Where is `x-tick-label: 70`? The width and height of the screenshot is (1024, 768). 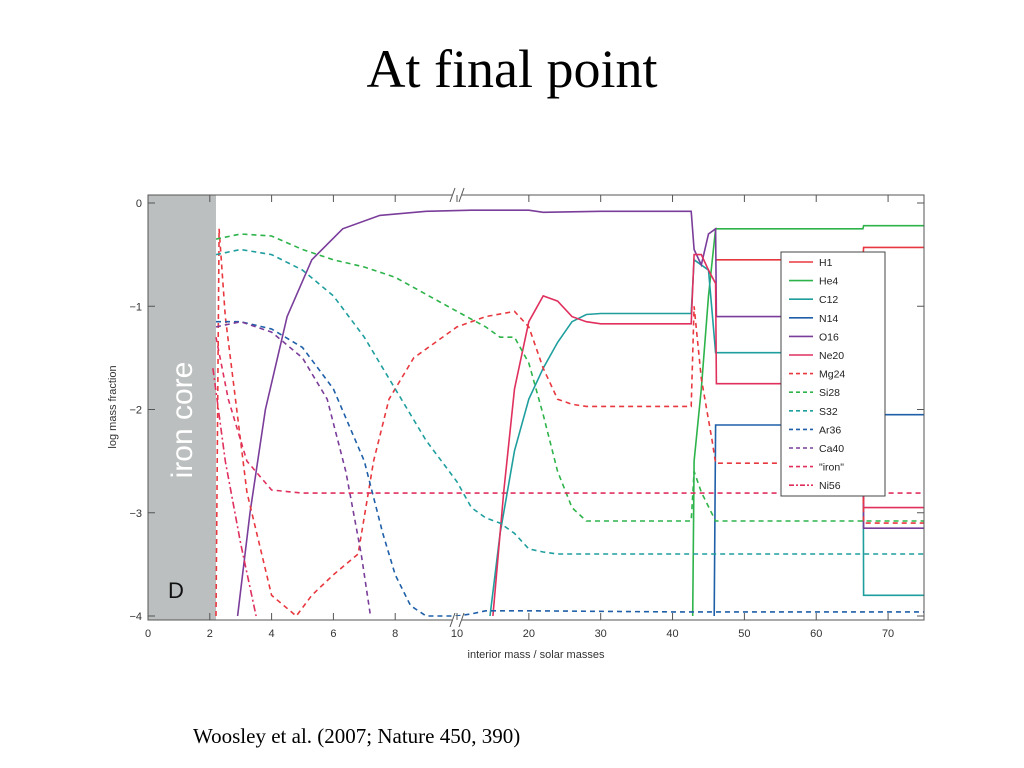
x-tick-label: 70 is located at coordinates (888, 634).